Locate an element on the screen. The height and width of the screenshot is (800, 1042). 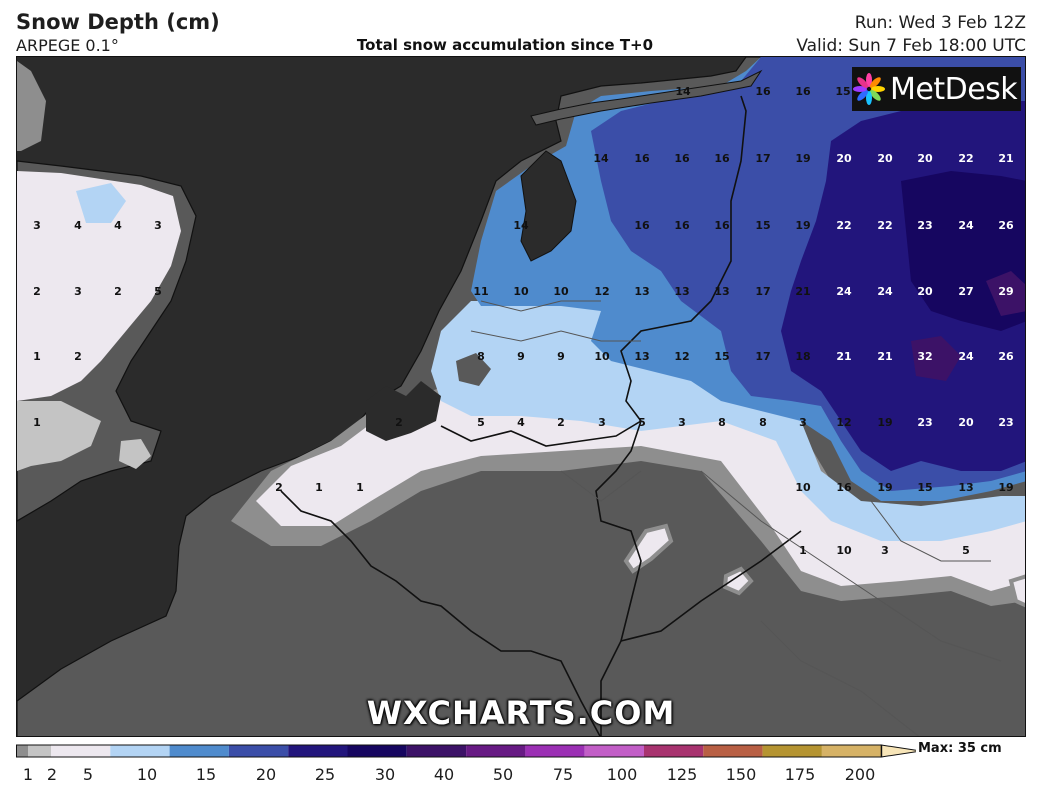
map-value-label: 12 is located at coordinates (601, 291).